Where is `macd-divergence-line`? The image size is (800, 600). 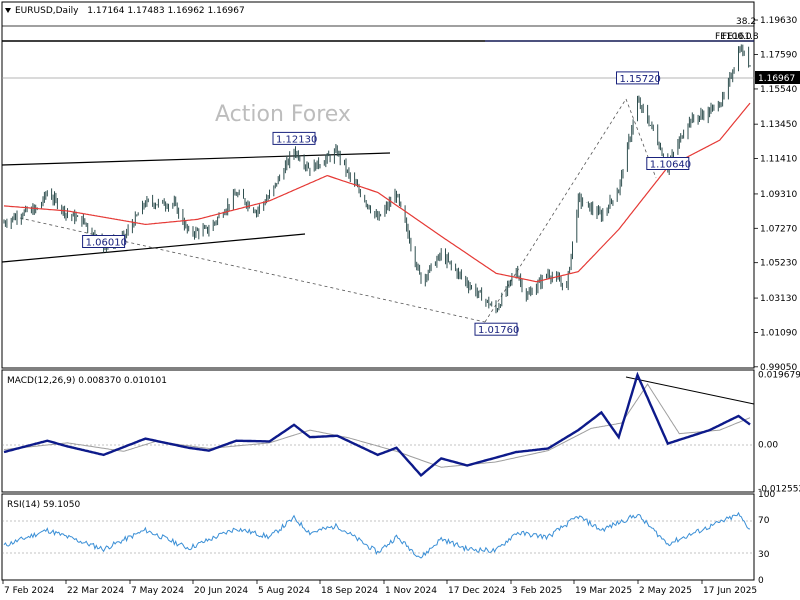
macd-divergence-line is located at coordinates (690, 390).